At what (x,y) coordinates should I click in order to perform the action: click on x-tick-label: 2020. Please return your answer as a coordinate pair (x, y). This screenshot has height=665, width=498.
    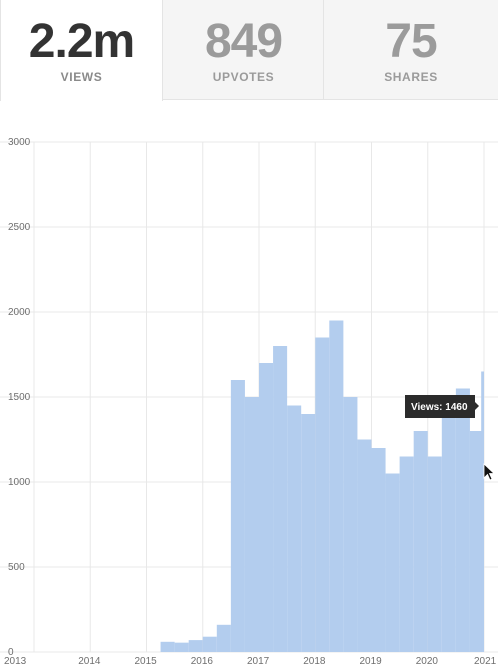
    Looking at the image, I should click on (427, 660).